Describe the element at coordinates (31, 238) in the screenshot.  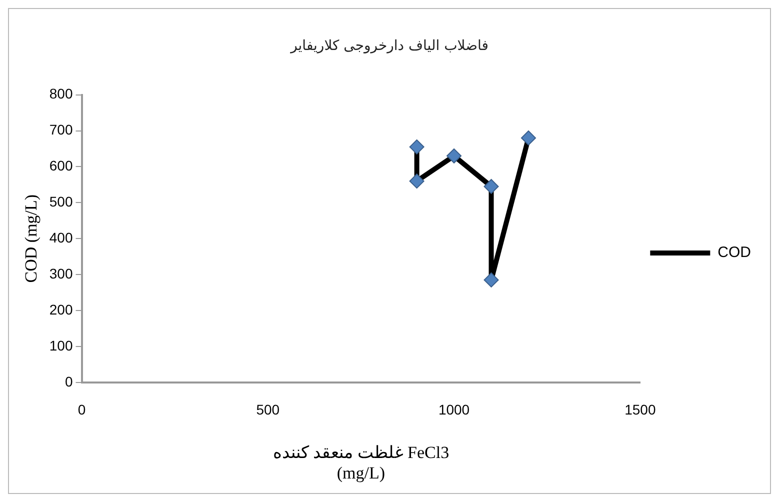
I see `y-axis-title: COD (mg/L)` at that location.